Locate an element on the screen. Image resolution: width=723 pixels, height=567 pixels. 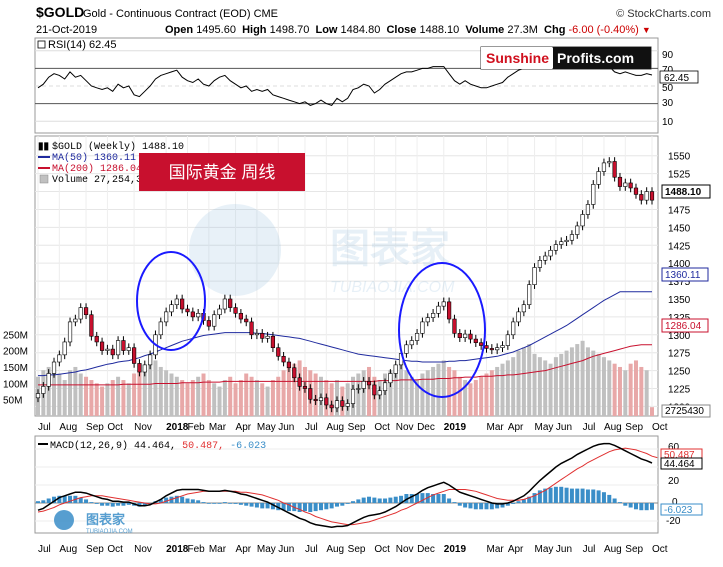
macd-watermark-logo: 图表家 TUBIAOJIA.COM is located at coordinates (93, 522).